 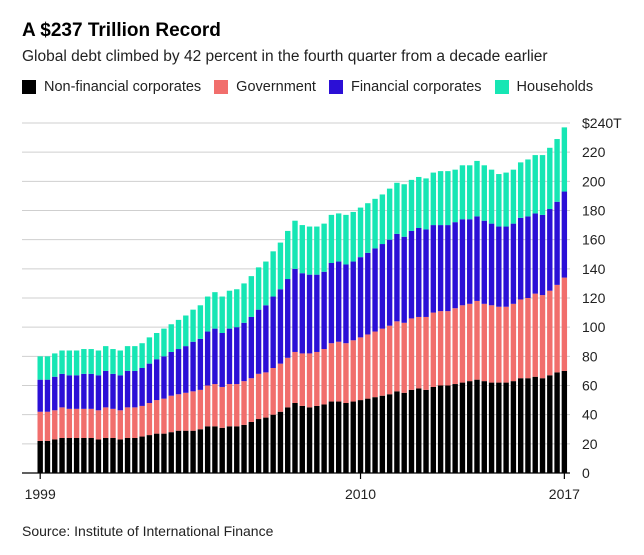 I want to click on legend-swatch-financial, so click(x=335, y=87).